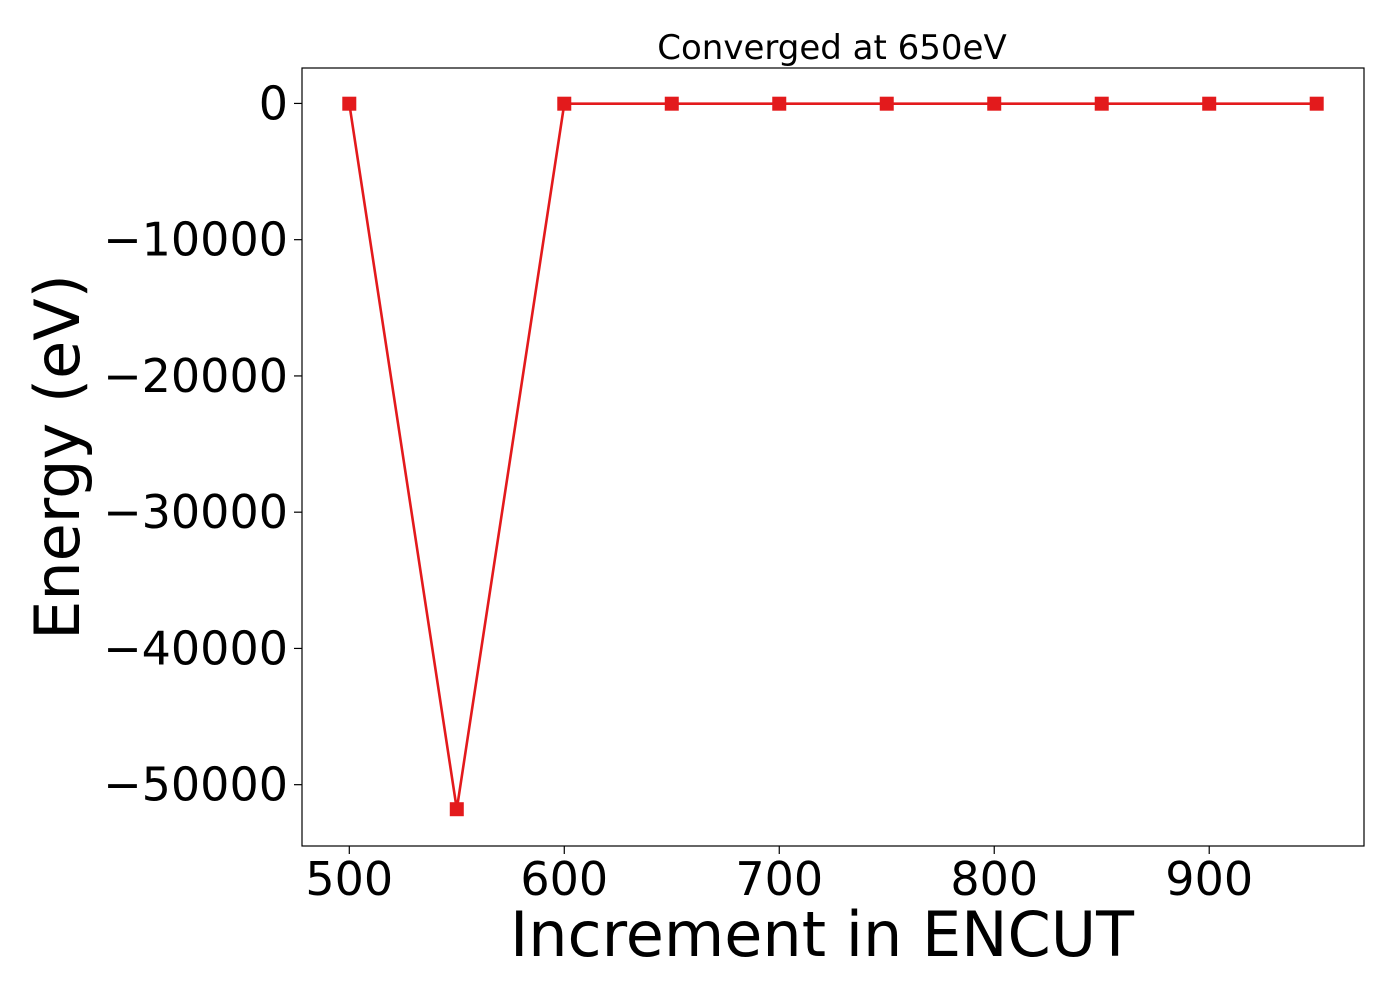 The image size is (1400, 1000). I want to click on x-tick-label: 700, so click(779, 879).